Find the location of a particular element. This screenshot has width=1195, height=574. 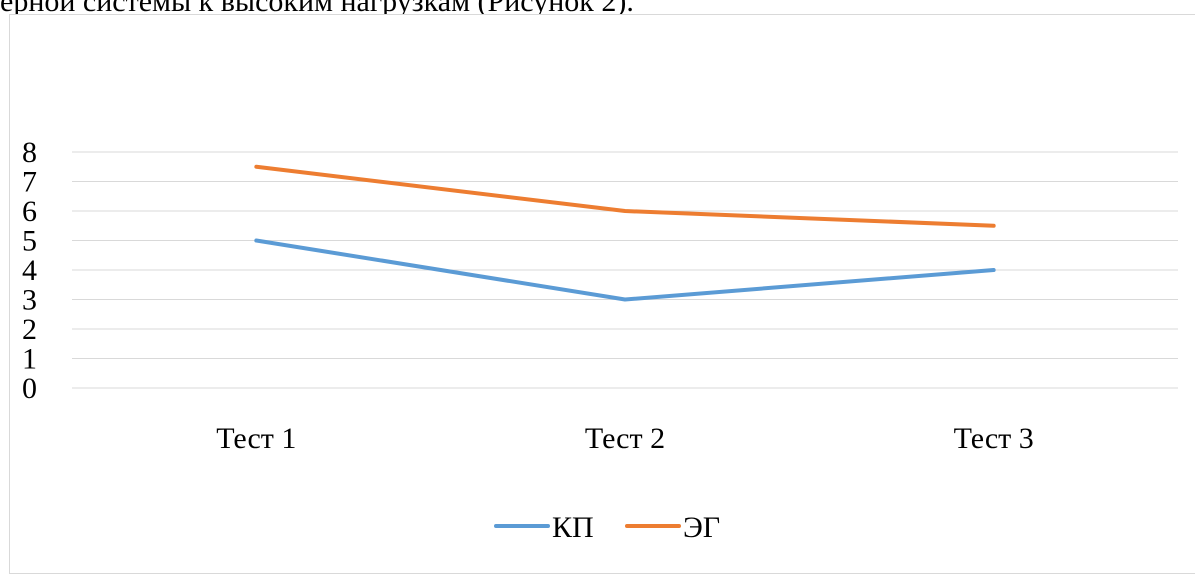

y-tick-label: 5 is located at coordinates (29, 241).